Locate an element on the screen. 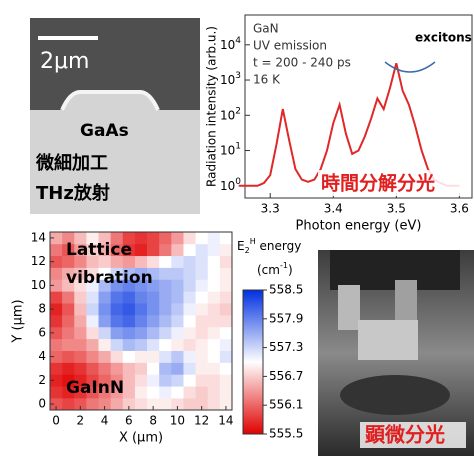  colorbar-tick-label: 556.7 is located at coordinates (286, 376).